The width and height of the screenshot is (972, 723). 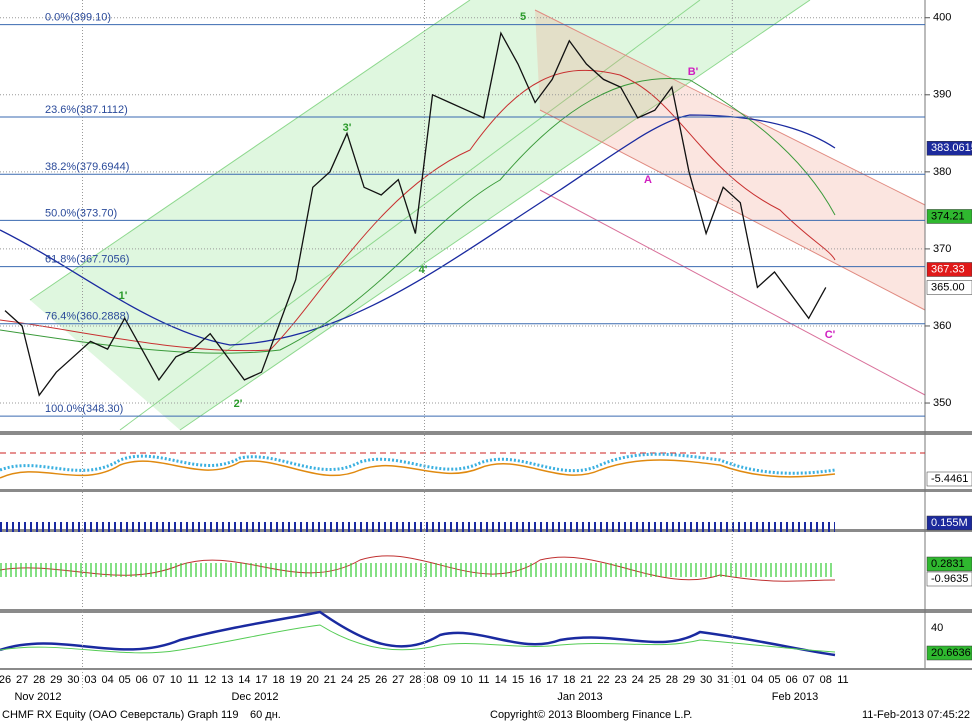 I want to click on fib-label: 23.6%(387.1112), so click(x=86, y=110).